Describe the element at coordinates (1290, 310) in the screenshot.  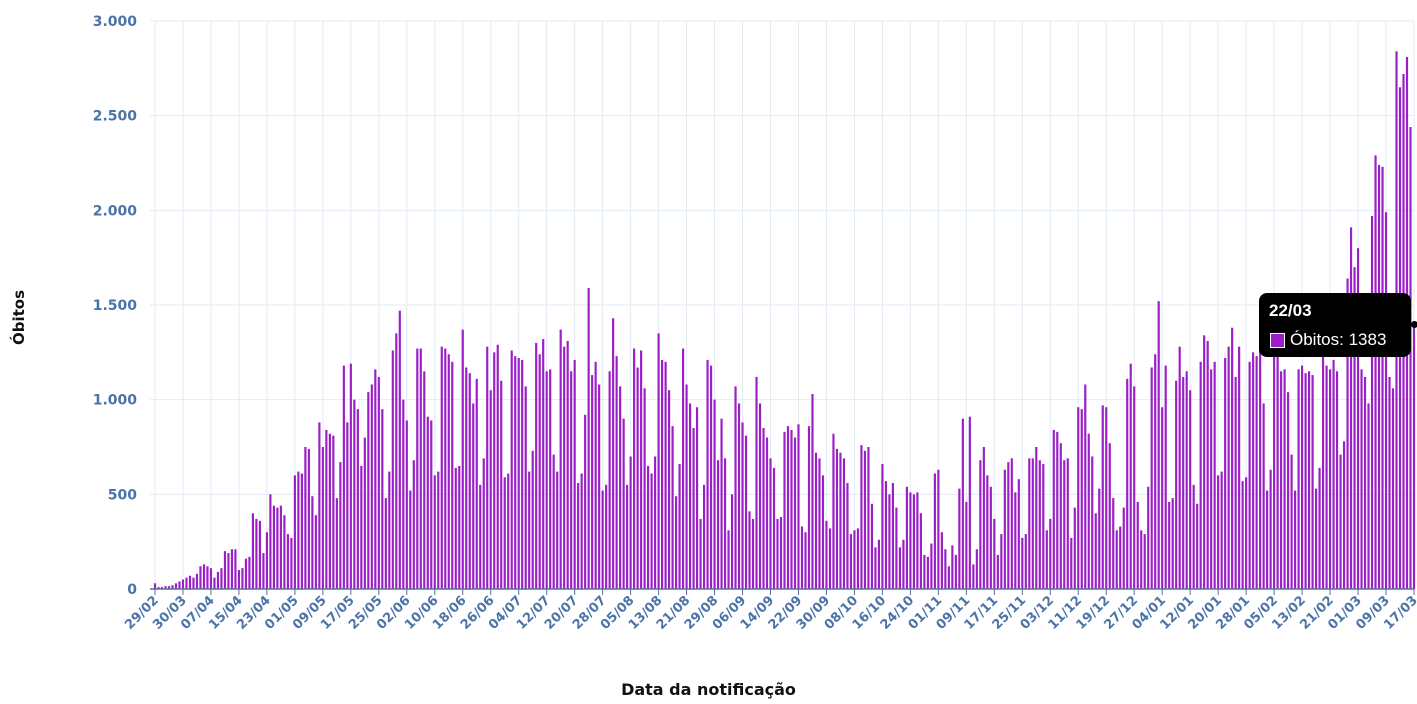
I see `tooltip-date: 22/03` at that location.